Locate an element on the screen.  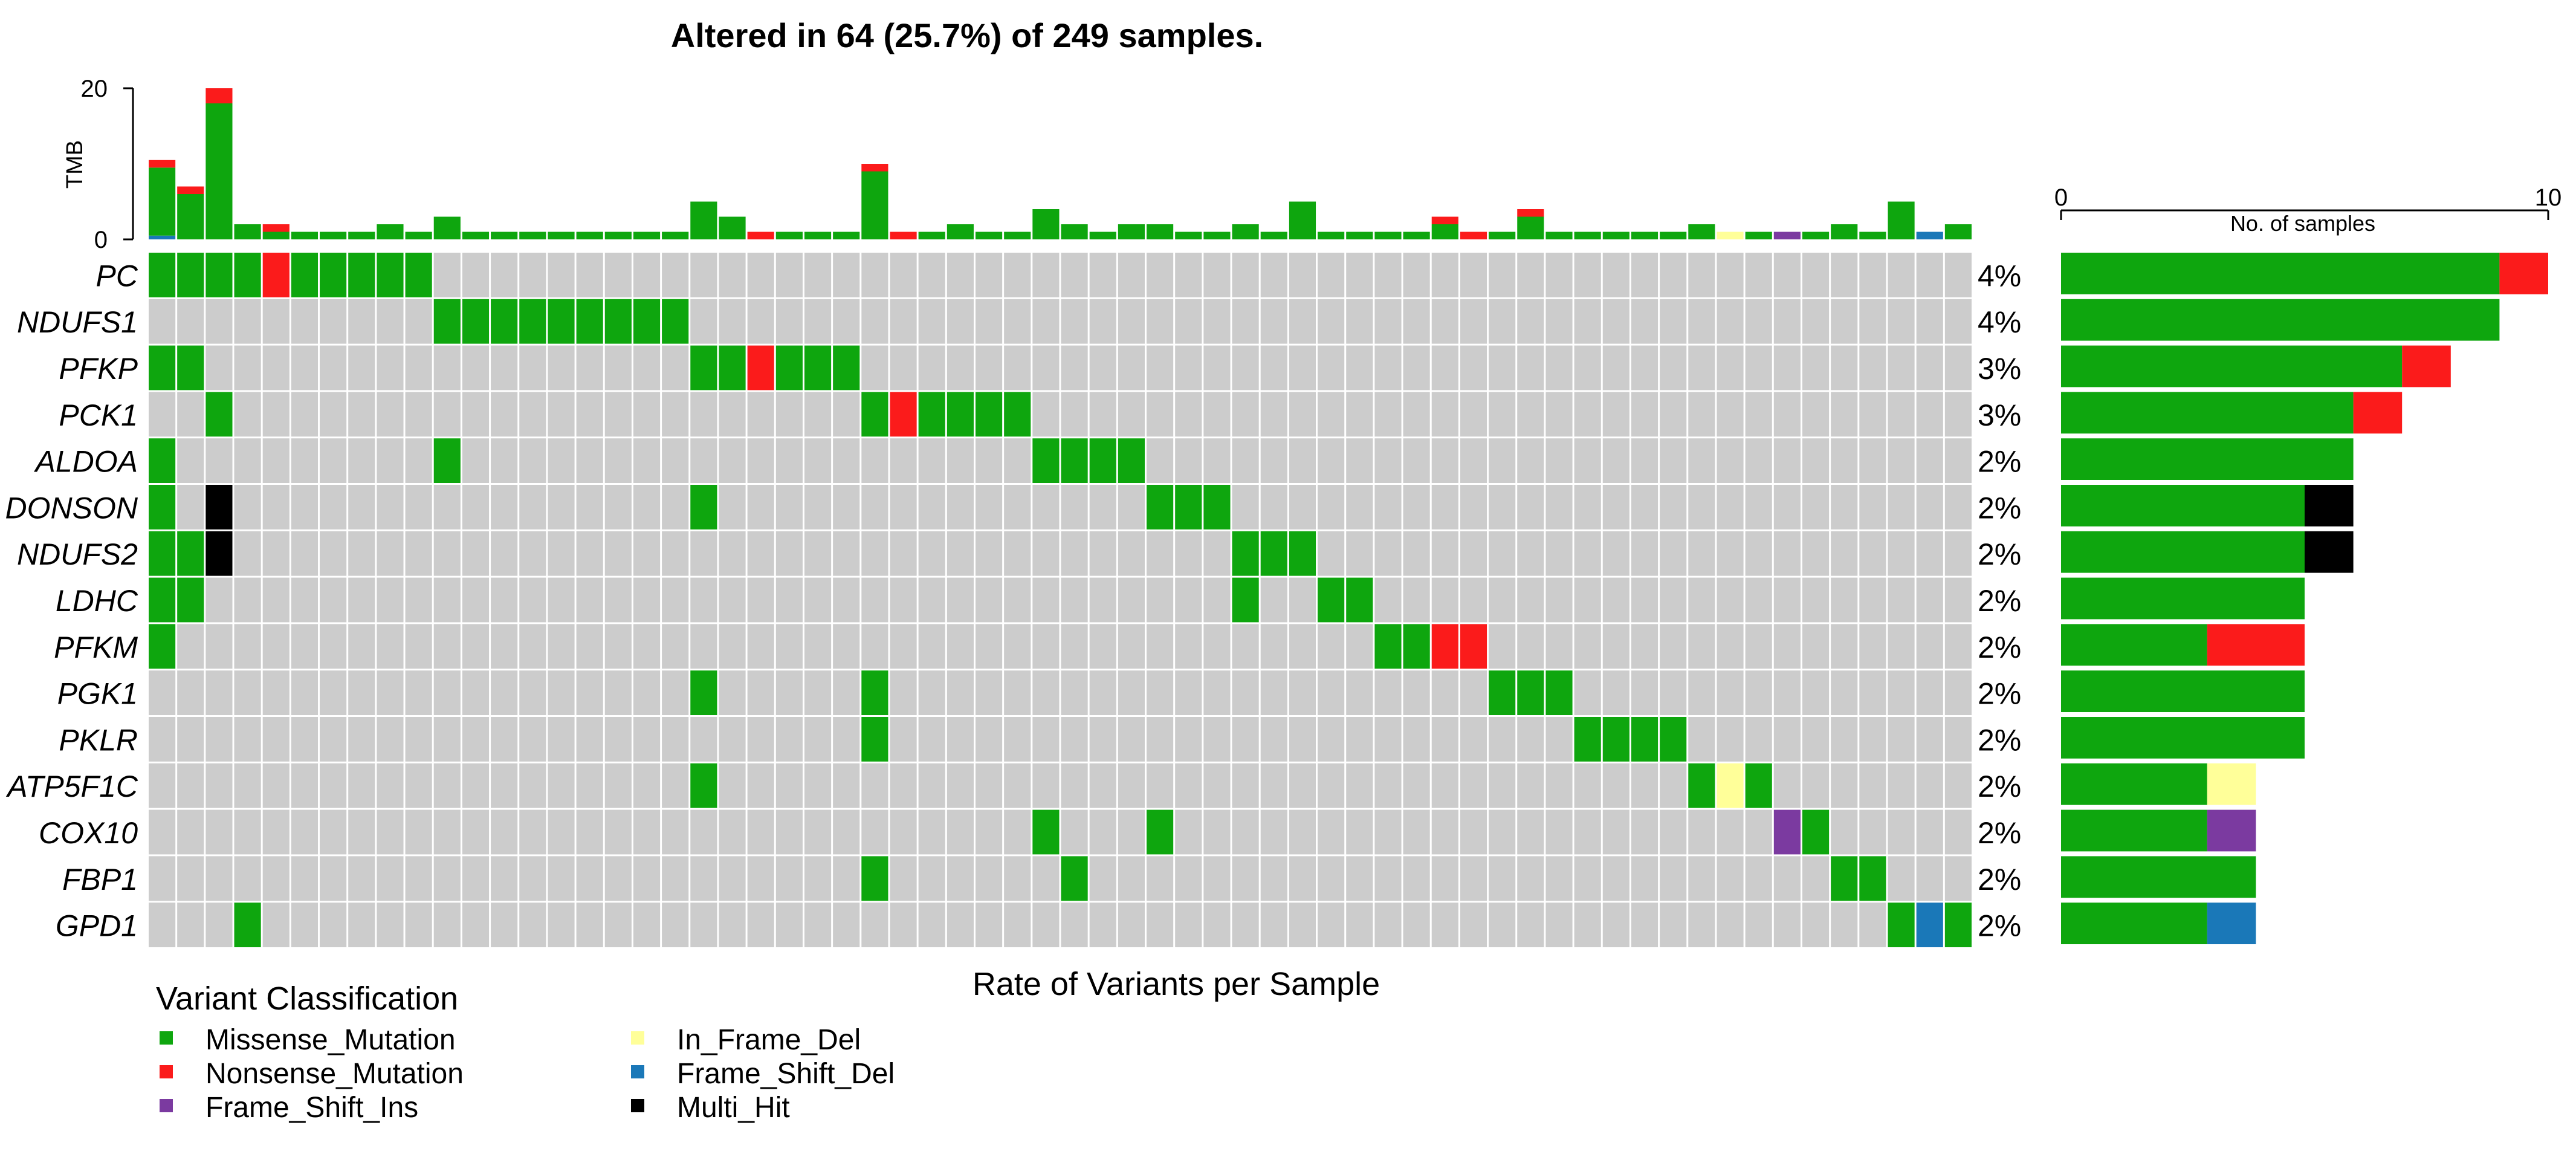
percentage-label: 3% is located at coordinates (1999, 415).